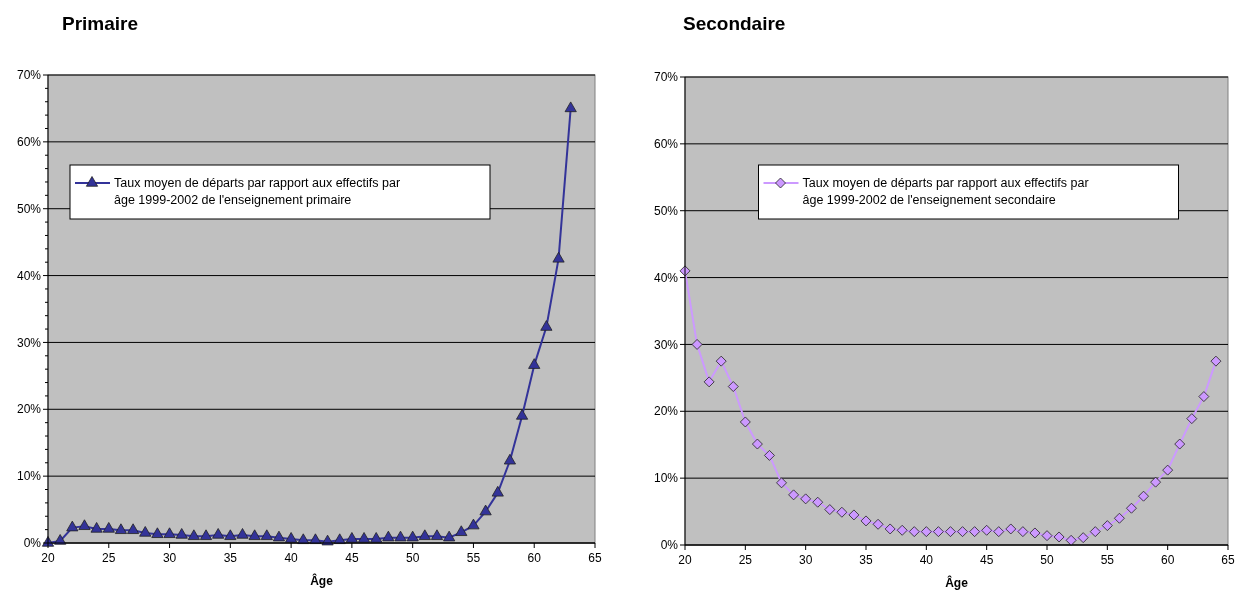 The width and height of the screenshot is (1246, 596). Describe the element at coordinates (666, 344) in the screenshot. I see `y-tick-label: 30%` at that location.